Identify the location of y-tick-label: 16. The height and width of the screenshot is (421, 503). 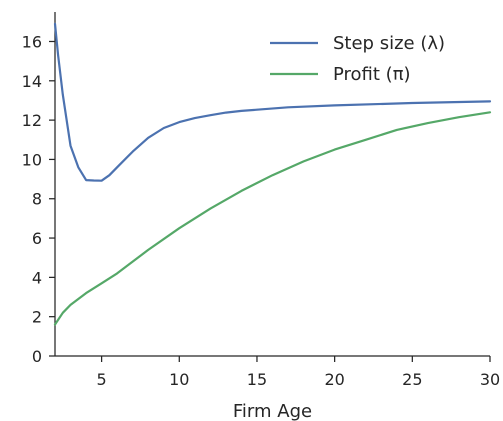
(32, 41).